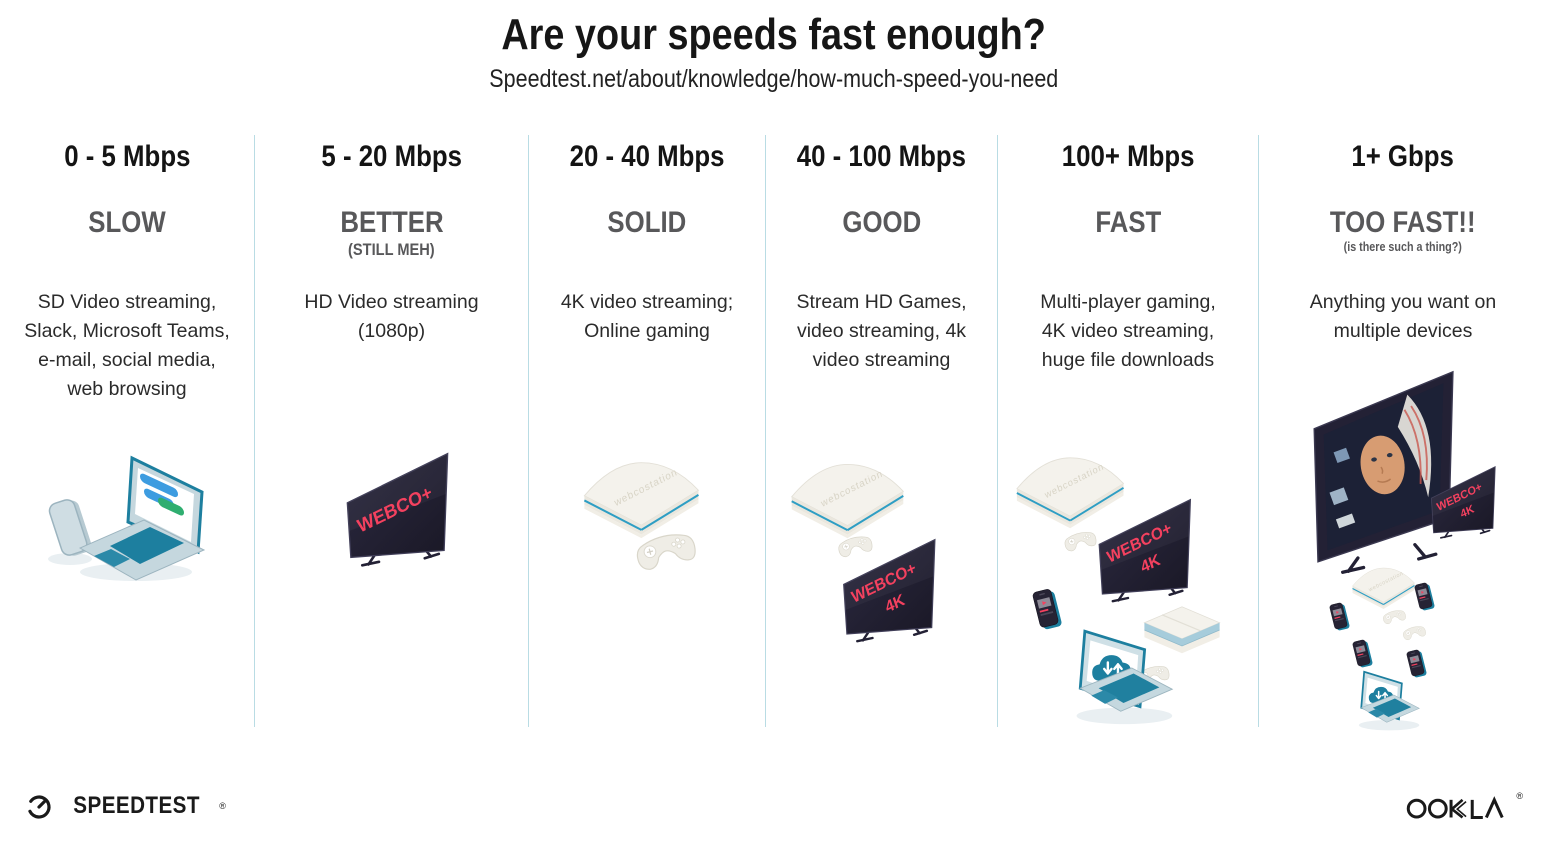 This screenshot has height=843, width=1547. What do you see at coordinates (1403, 222) in the screenshot?
I see `tier-label: TOO FAST!!` at bounding box center [1403, 222].